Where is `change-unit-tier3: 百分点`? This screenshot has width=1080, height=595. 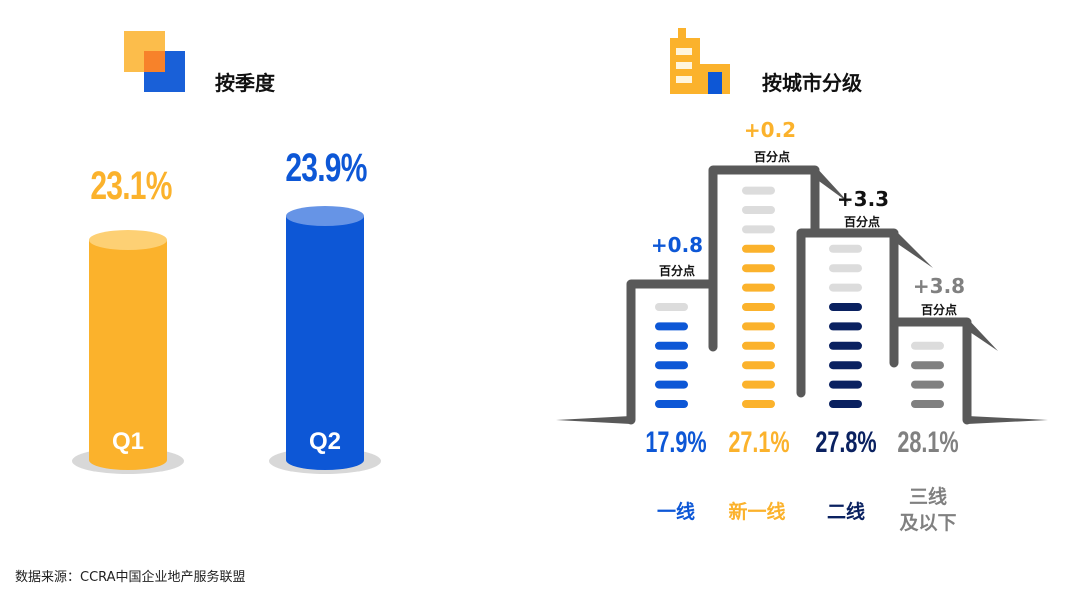
change-unit-tier3: 百分点 is located at coordinates (938, 310).